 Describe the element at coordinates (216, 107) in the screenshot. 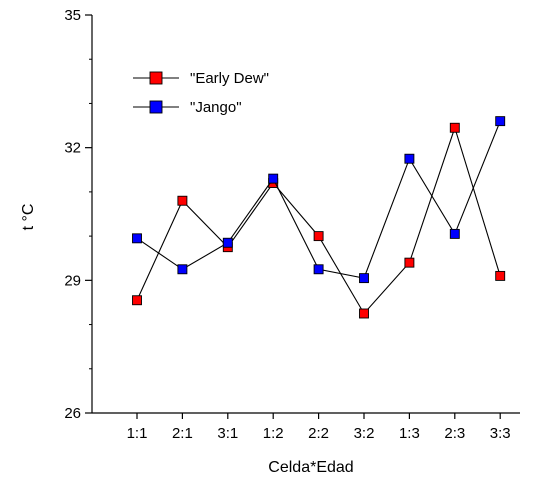

I see `legend-label: "Jango"` at that location.